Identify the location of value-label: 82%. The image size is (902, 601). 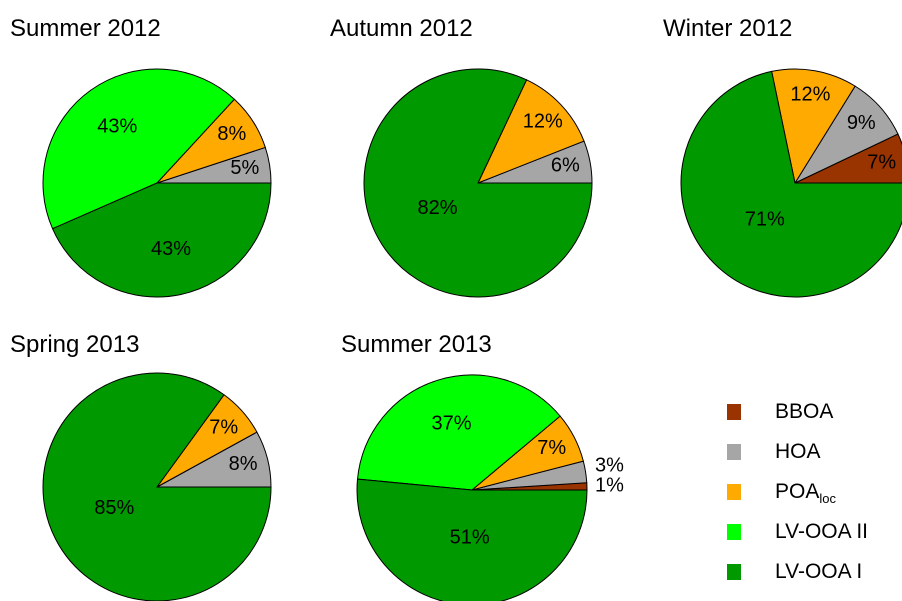
(438, 208).